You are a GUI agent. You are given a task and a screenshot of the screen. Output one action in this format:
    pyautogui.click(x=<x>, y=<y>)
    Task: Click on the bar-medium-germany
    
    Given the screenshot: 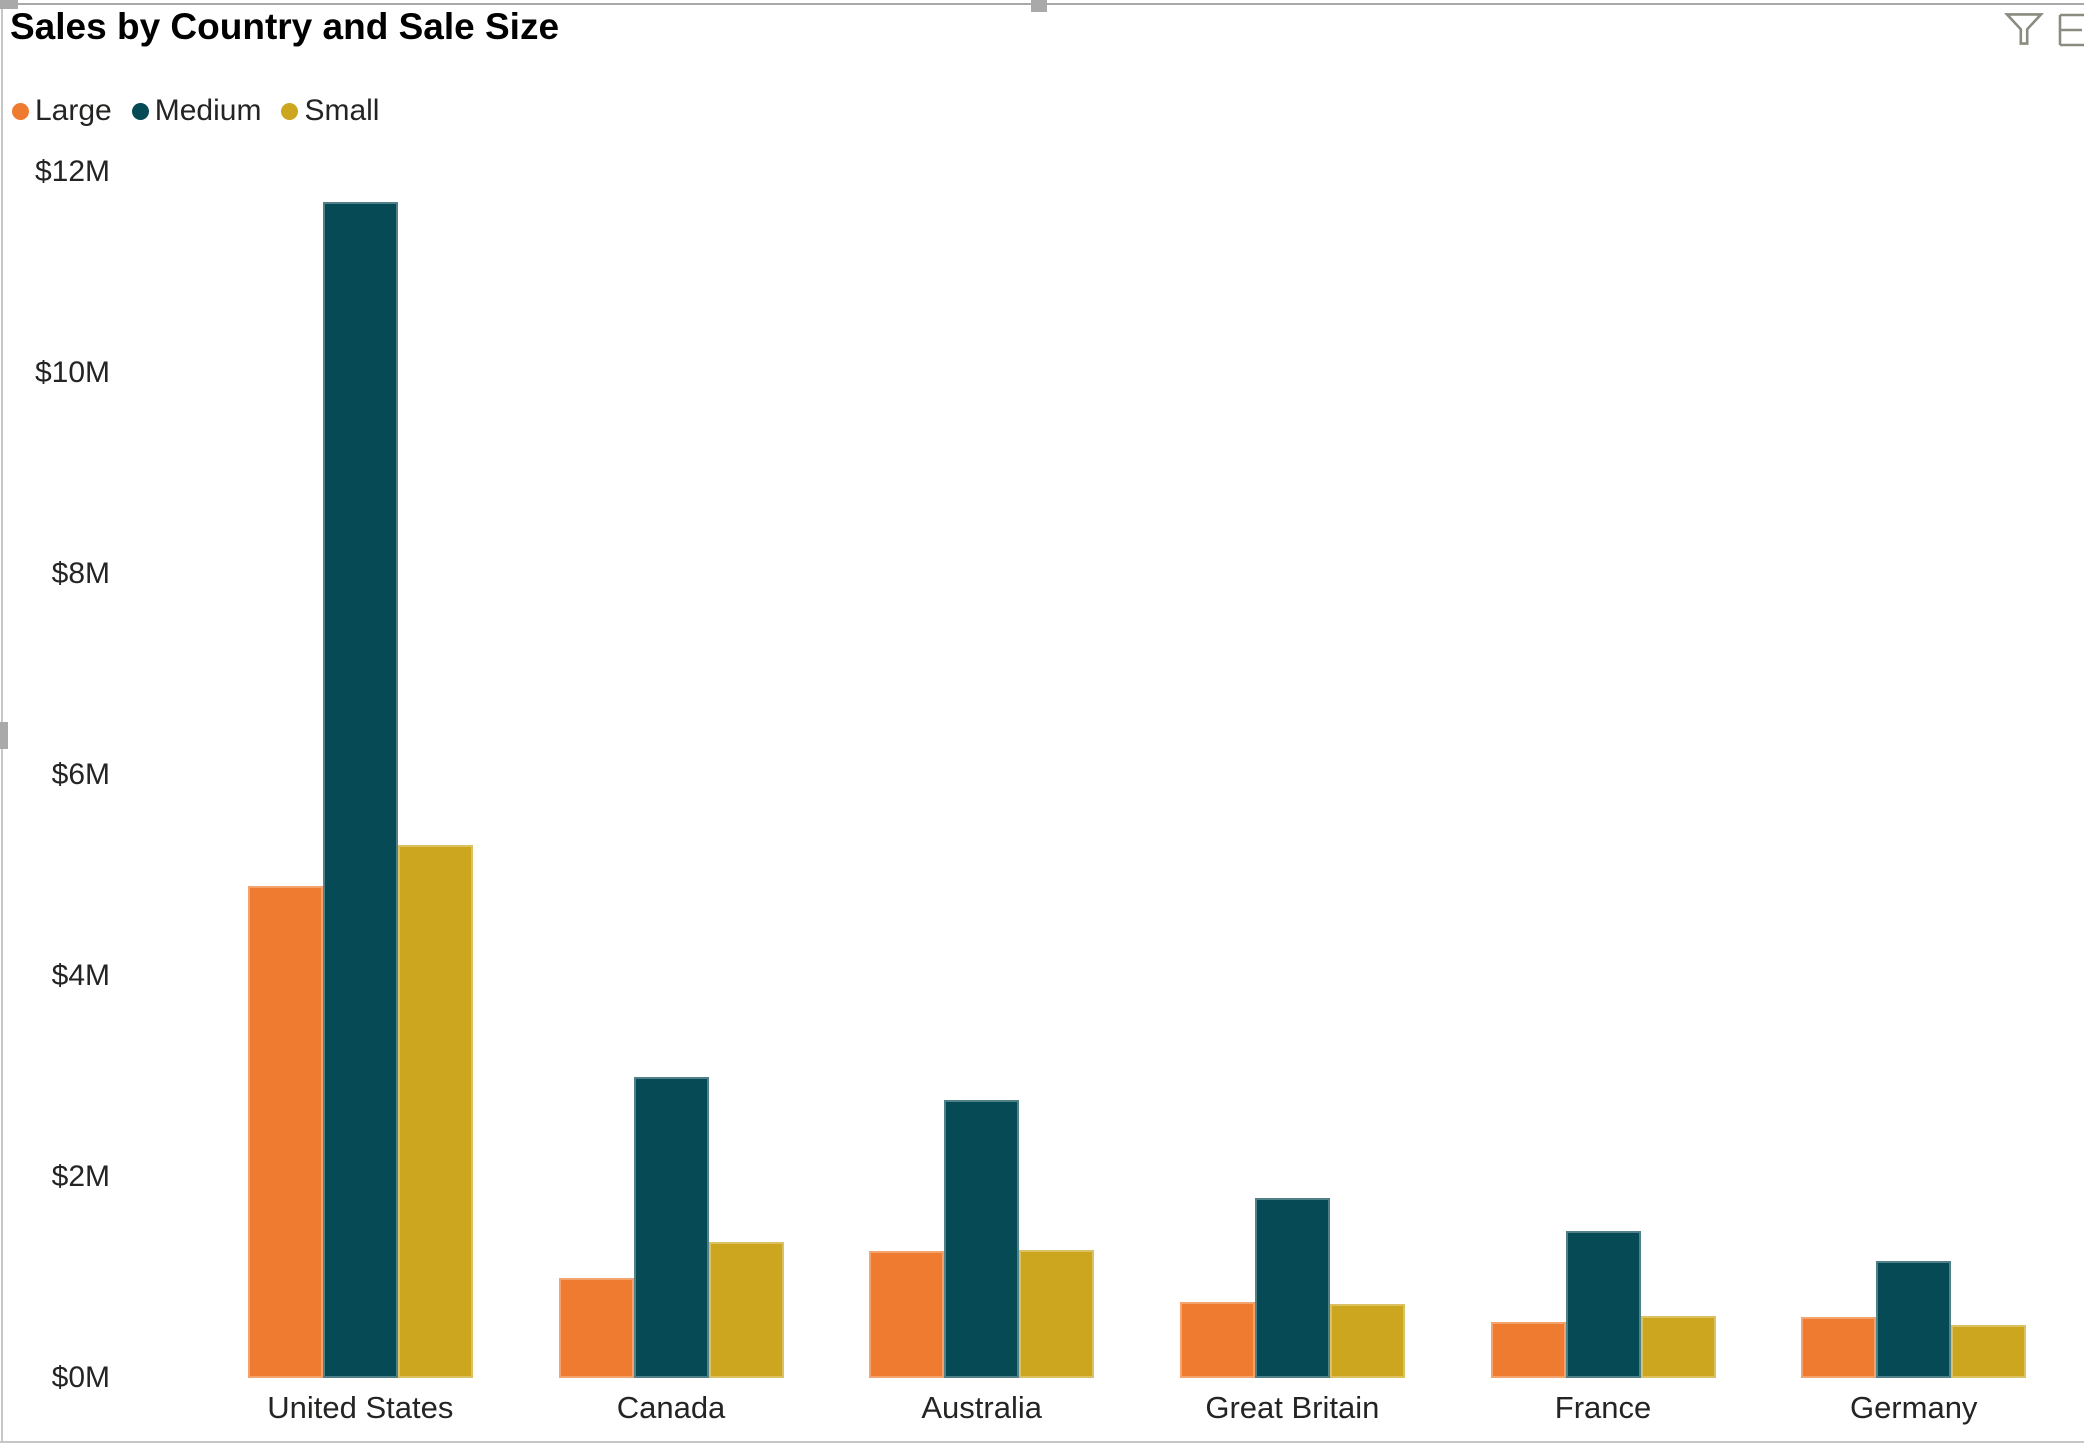 What is the action you would take?
    pyautogui.click(x=1914, y=1319)
    